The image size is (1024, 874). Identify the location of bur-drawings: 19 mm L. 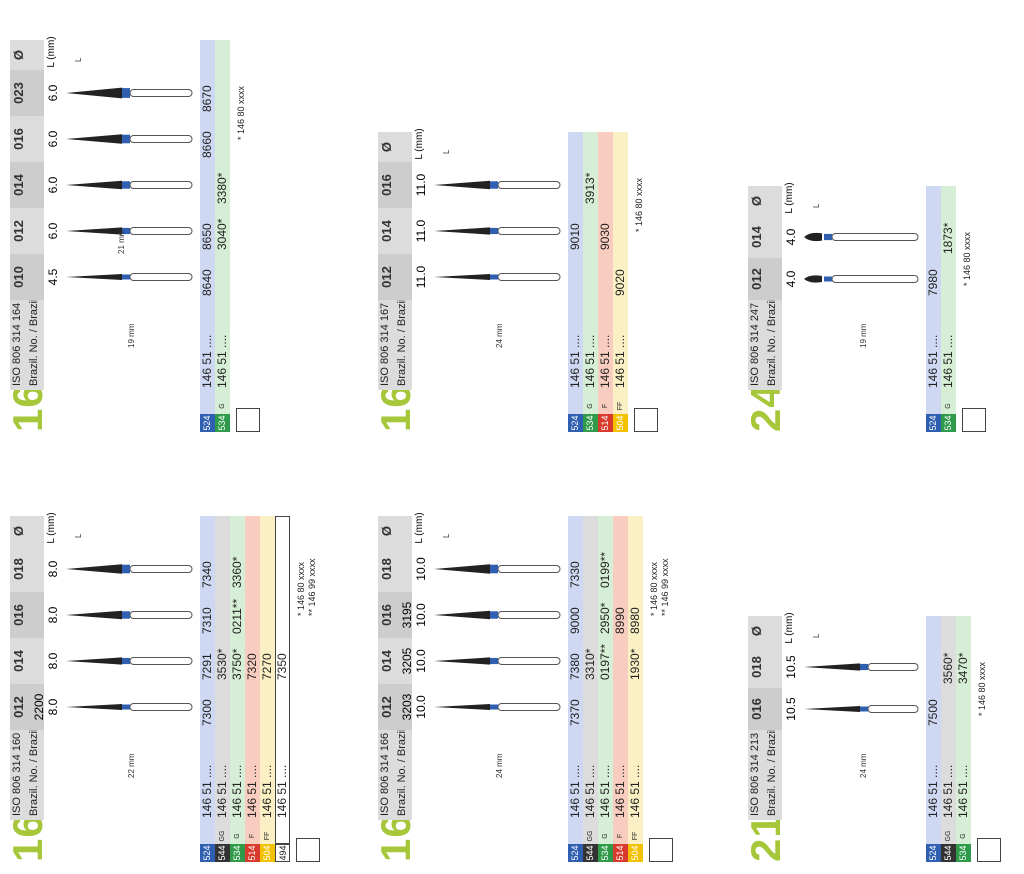
(868, 288).